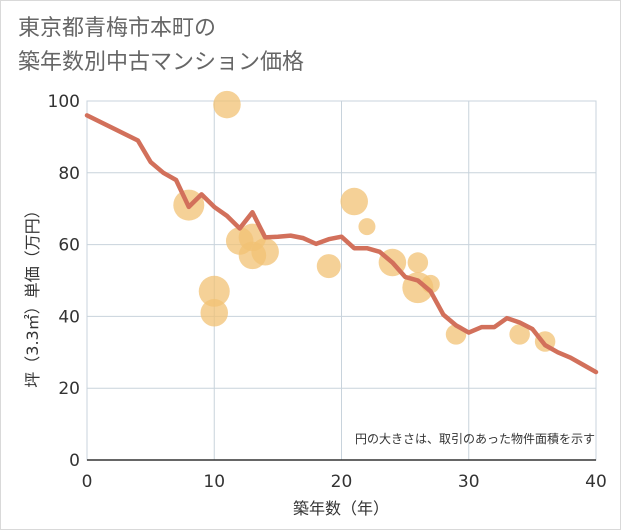 The image size is (621, 530). Describe the element at coordinates (69, 389) in the screenshot. I see `y-tick-label: 20` at that location.